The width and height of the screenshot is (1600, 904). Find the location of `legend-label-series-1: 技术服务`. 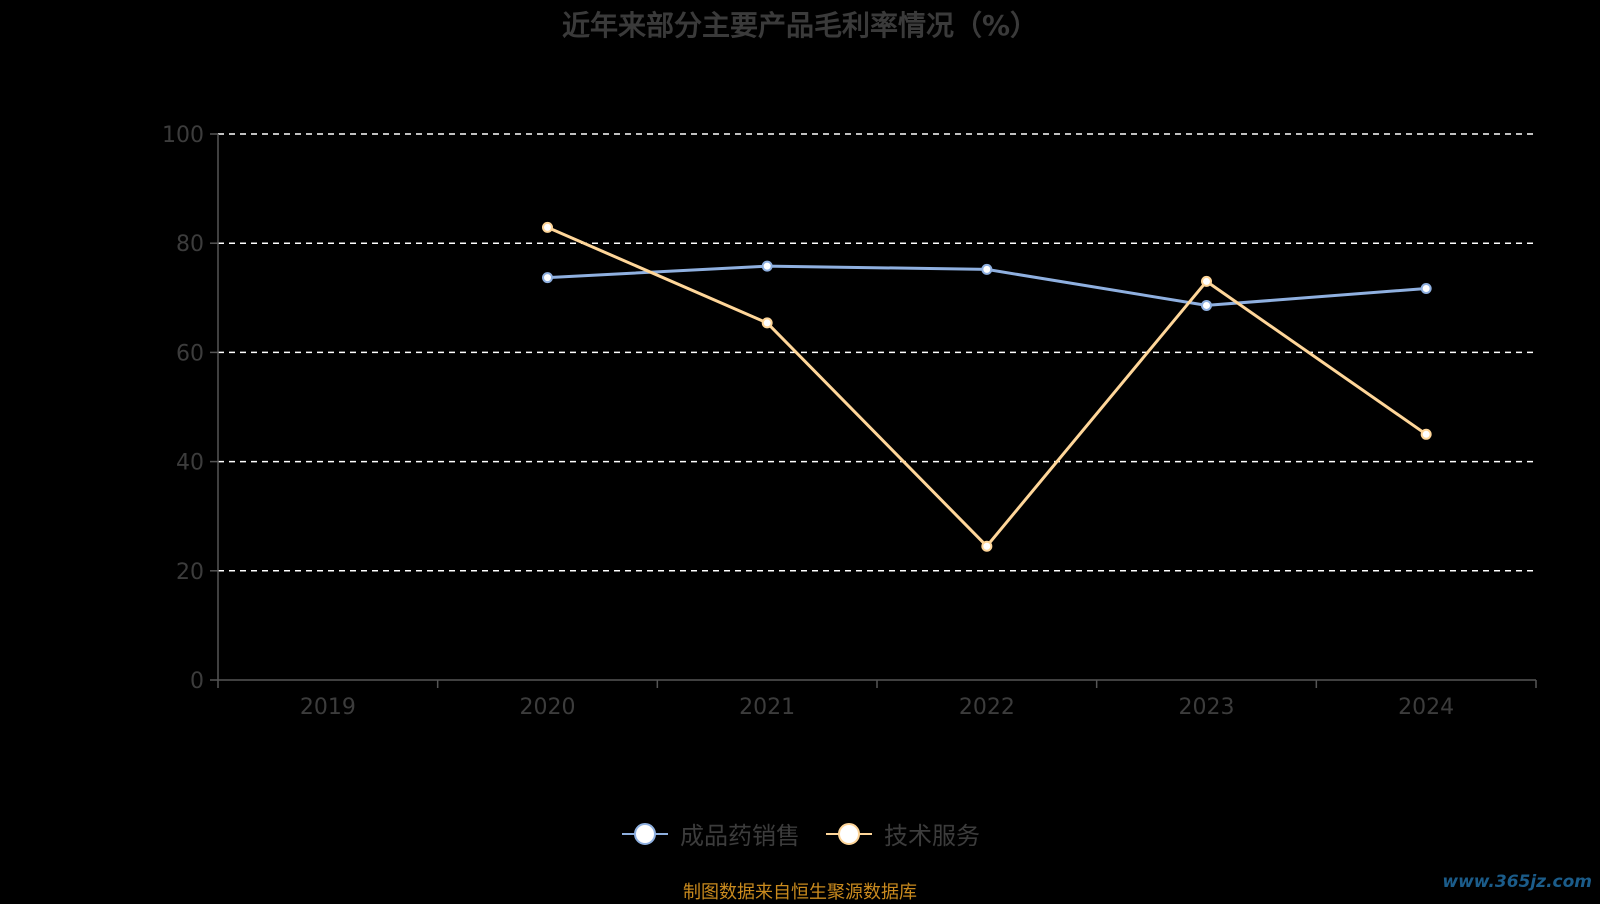

legend-label-series-1: 技术服务 is located at coordinates (932, 836).